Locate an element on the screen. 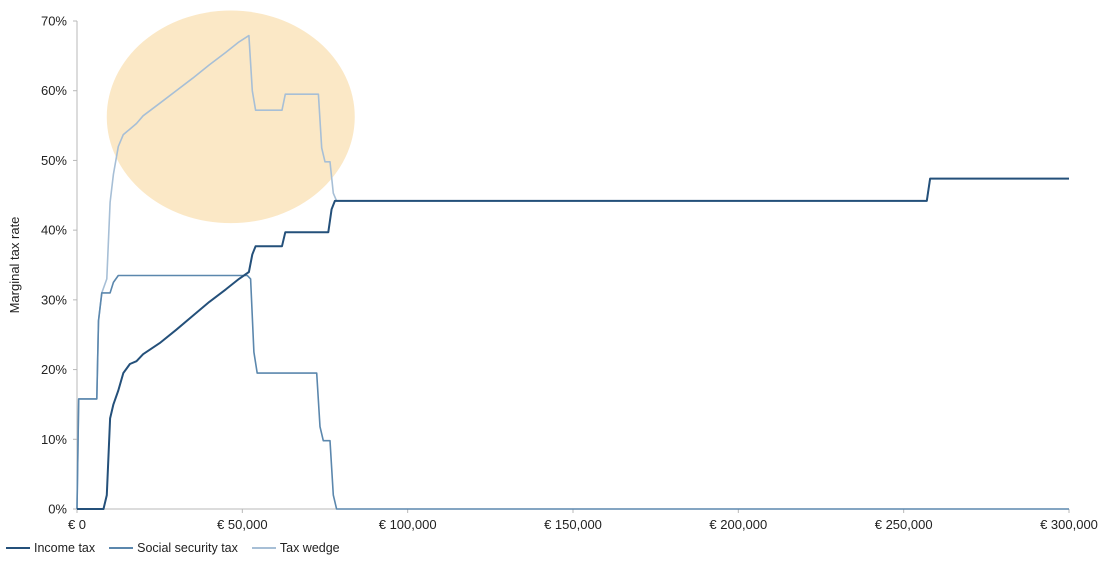 The height and width of the screenshot is (561, 1120). legend-item: Tax wedge is located at coordinates (295, 548).